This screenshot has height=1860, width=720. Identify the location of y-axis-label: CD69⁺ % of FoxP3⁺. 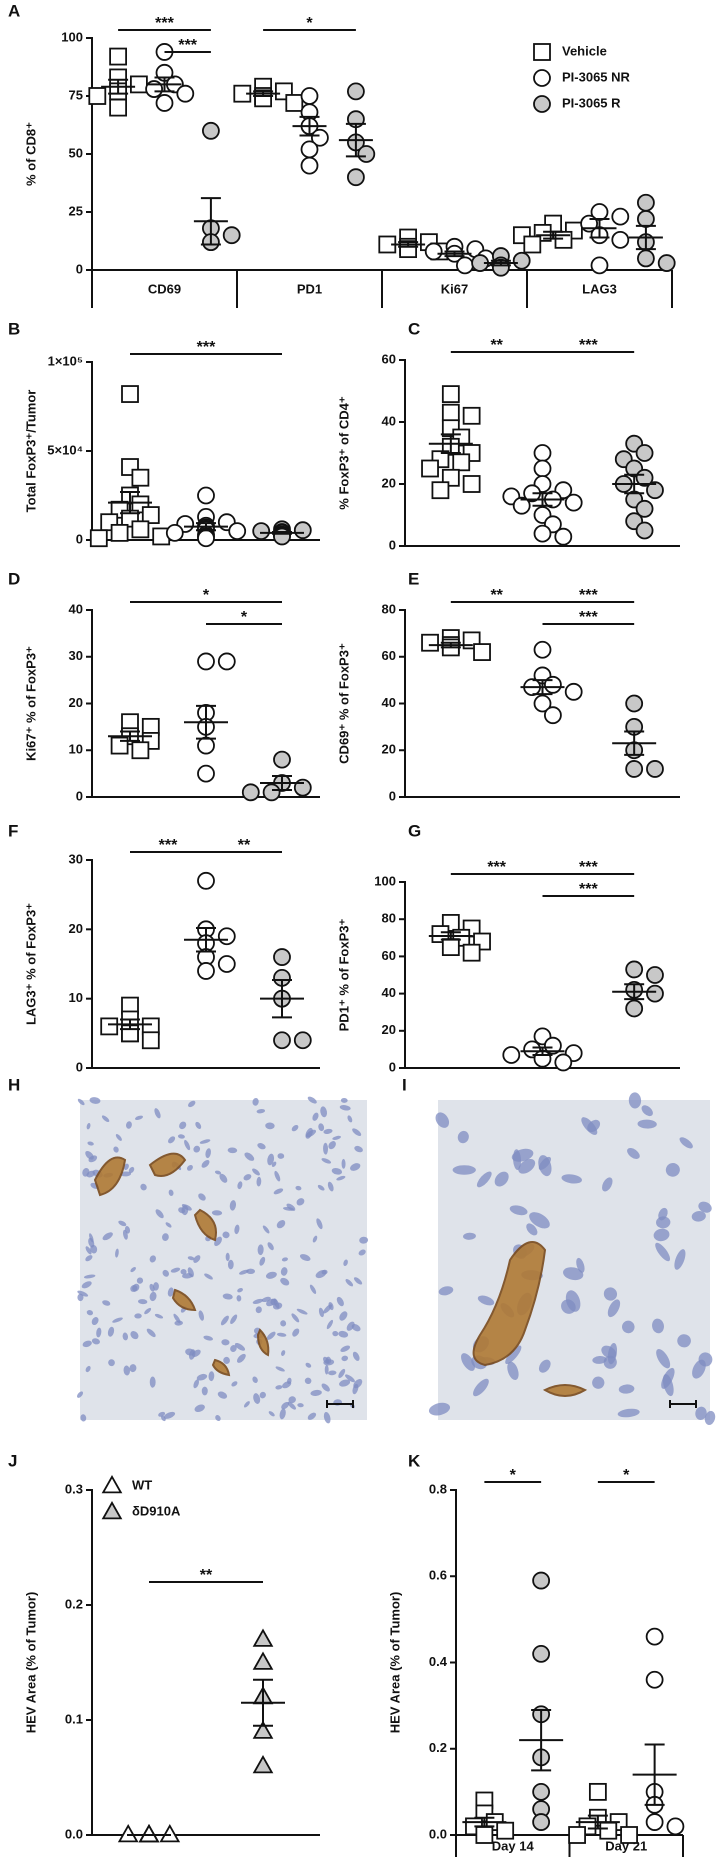
(343, 703).